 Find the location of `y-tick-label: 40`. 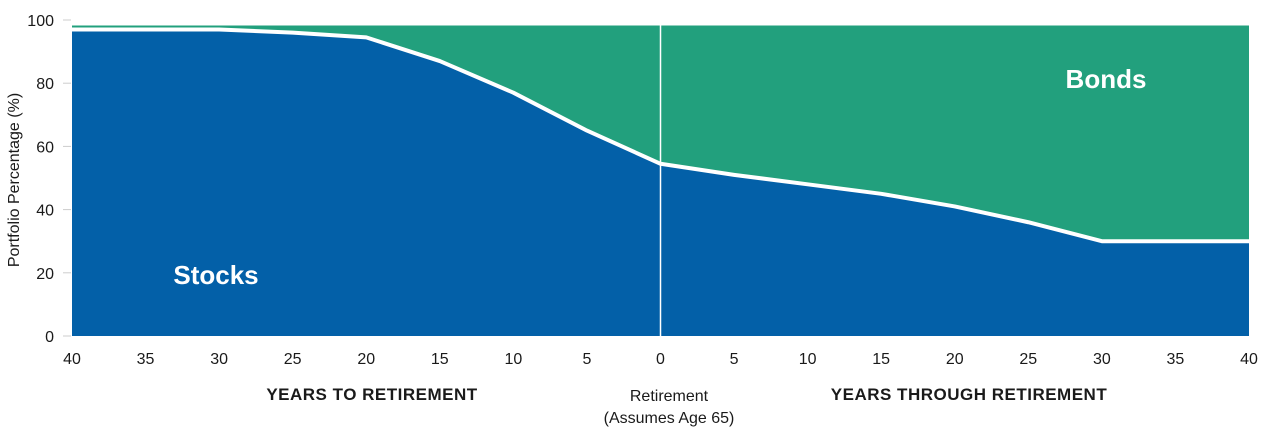

y-tick-label: 40 is located at coordinates (45, 211).